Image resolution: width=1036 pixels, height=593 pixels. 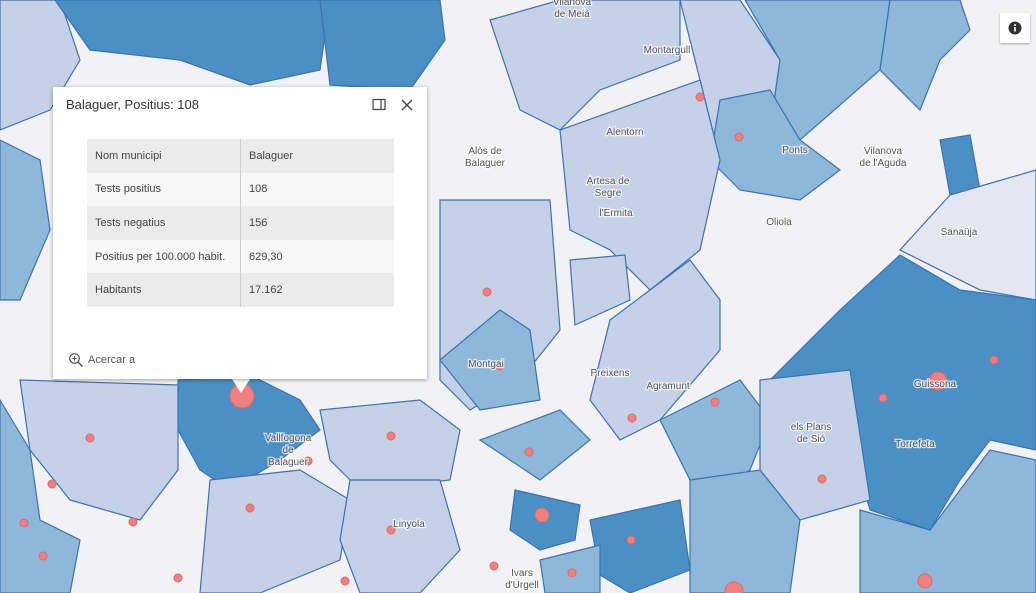 What do you see at coordinates (883, 163) in the screenshot?
I see `place-label: de l'Aguda` at bounding box center [883, 163].